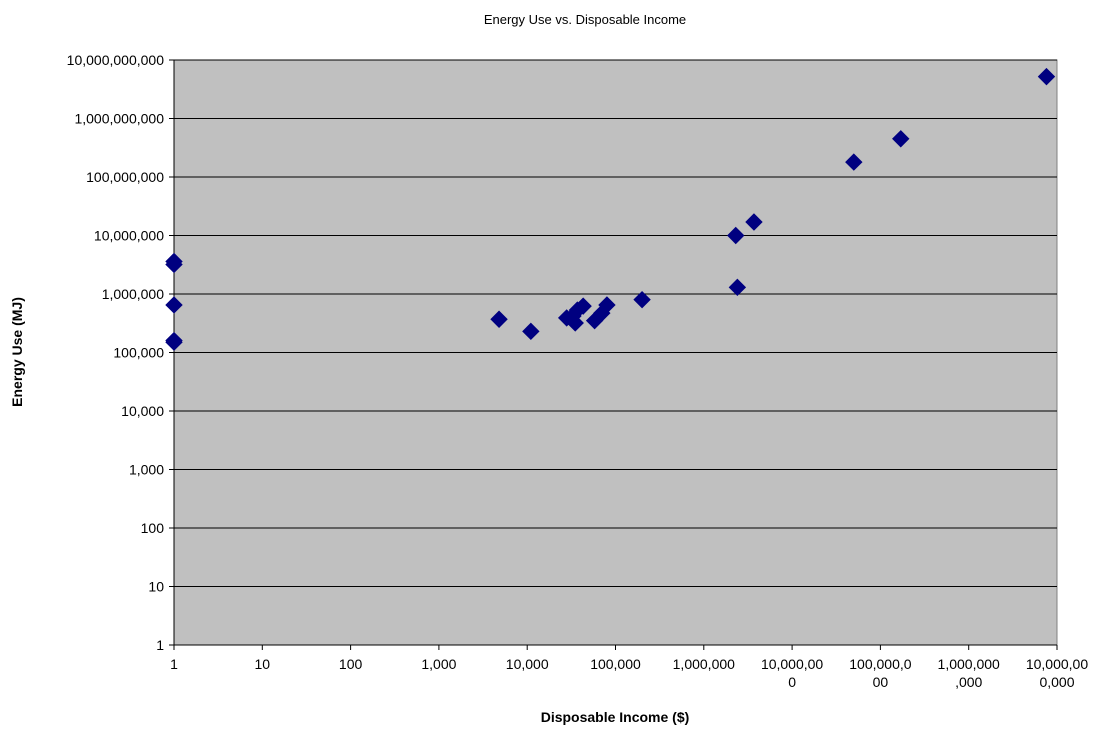 The width and height of the screenshot is (1102, 735). What do you see at coordinates (615, 664) in the screenshot?
I see `x-tick-label: 100,000` at bounding box center [615, 664].